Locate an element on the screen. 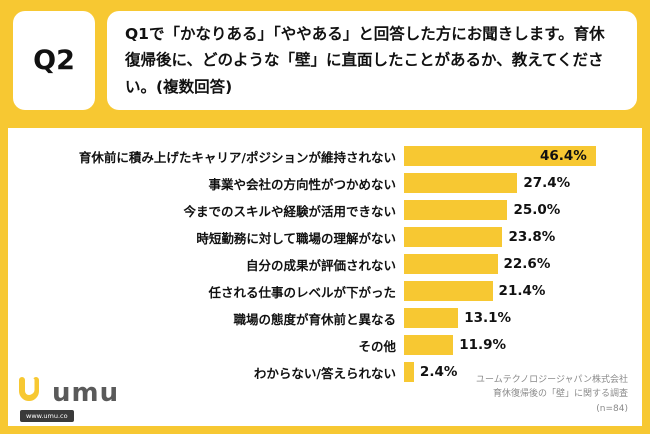 Image resolution: width=650 pixels, height=434 pixels. bar-row: 事業や会社の方向性がつかめない 27.4% is located at coordinates (325, 183).